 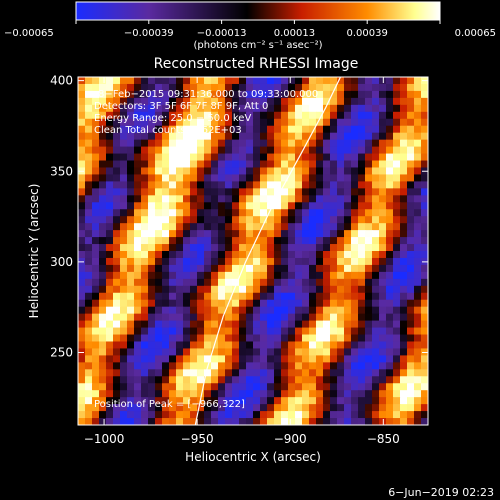 I want to click on x-tick-label: −900, so click(x=290, y=439).